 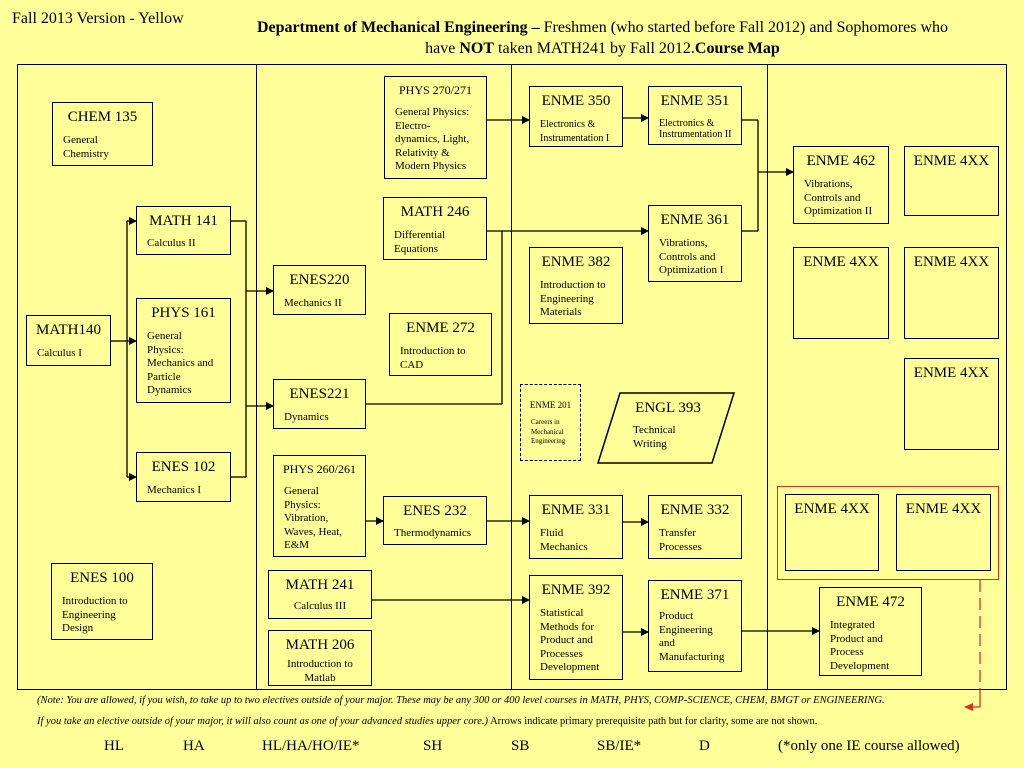 What do you see at coordinates (576, 101) in the screenshot?
I see `course-code: ENME 350` at bounding box center [576, 101].